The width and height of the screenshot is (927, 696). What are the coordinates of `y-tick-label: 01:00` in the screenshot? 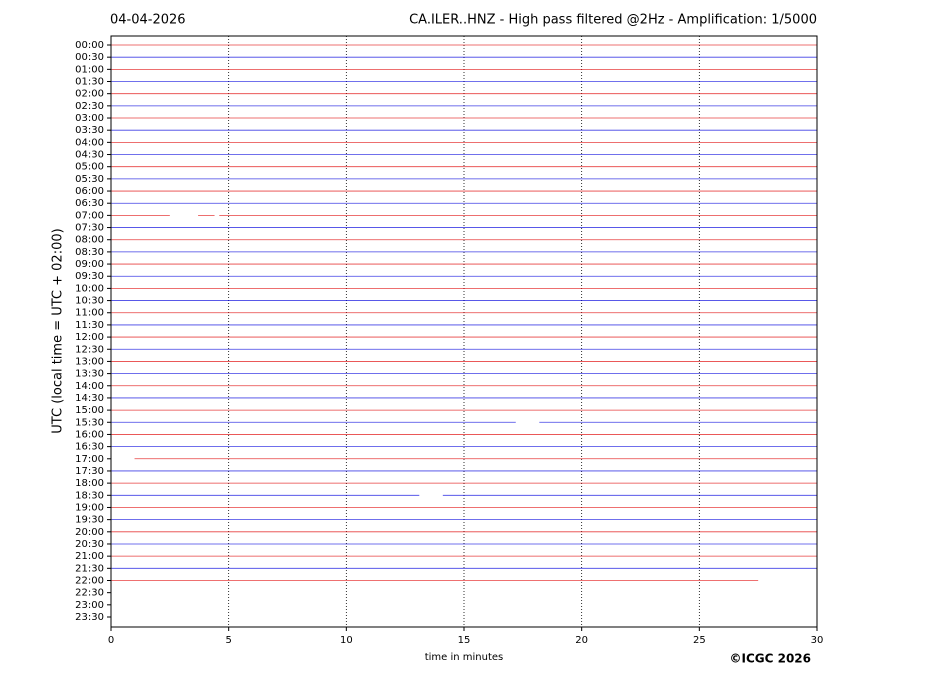 It's located at (89, 69).